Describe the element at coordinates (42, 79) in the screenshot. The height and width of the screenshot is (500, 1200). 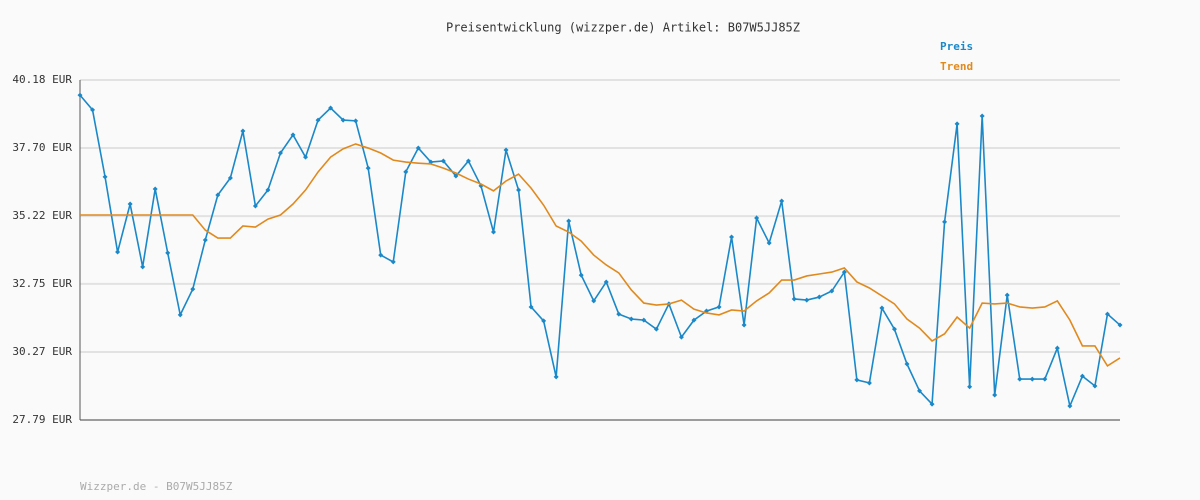
I see `y-tick-label: 40.18 EUR` at that location.